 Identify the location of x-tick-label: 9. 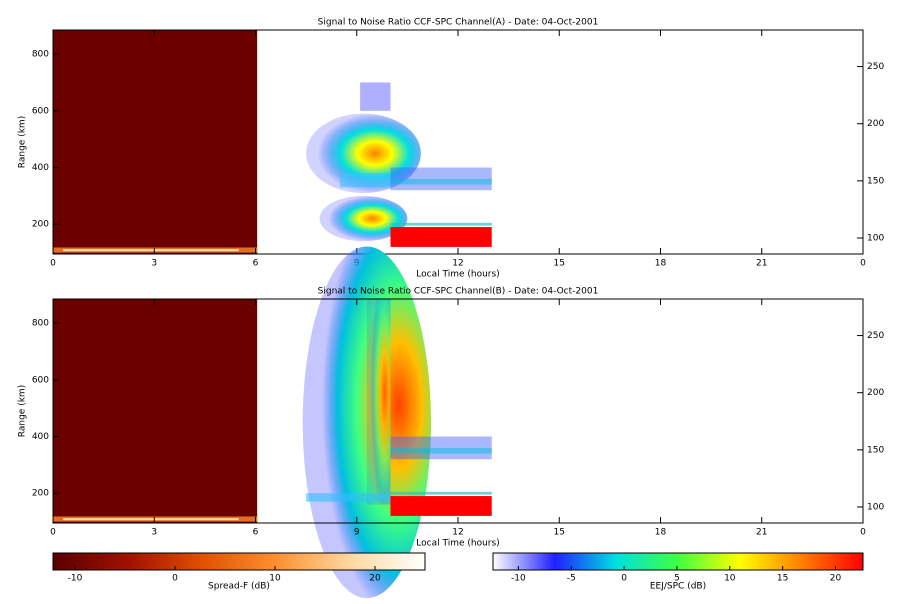
(357, 533).